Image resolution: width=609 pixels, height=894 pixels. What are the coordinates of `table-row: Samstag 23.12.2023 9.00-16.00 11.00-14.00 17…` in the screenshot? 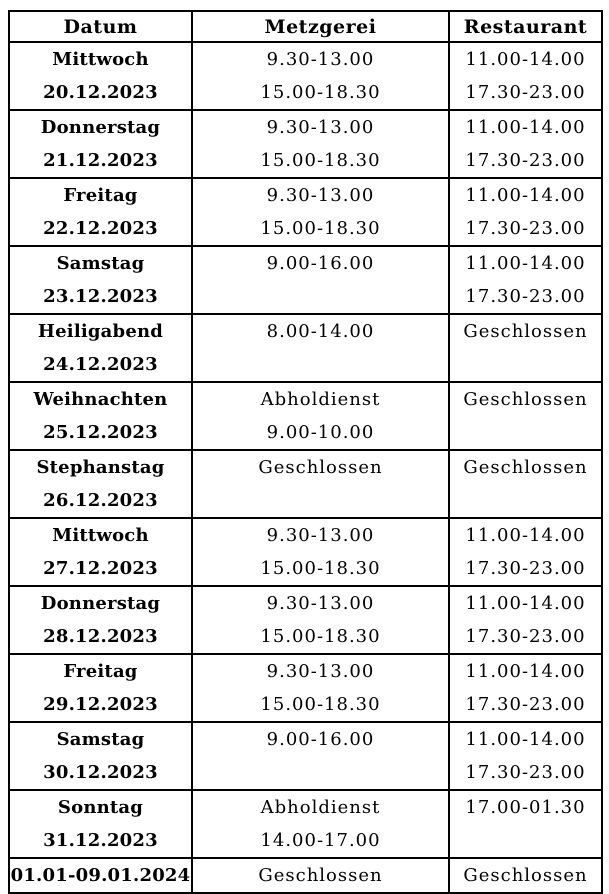 It's located at (305, 280).